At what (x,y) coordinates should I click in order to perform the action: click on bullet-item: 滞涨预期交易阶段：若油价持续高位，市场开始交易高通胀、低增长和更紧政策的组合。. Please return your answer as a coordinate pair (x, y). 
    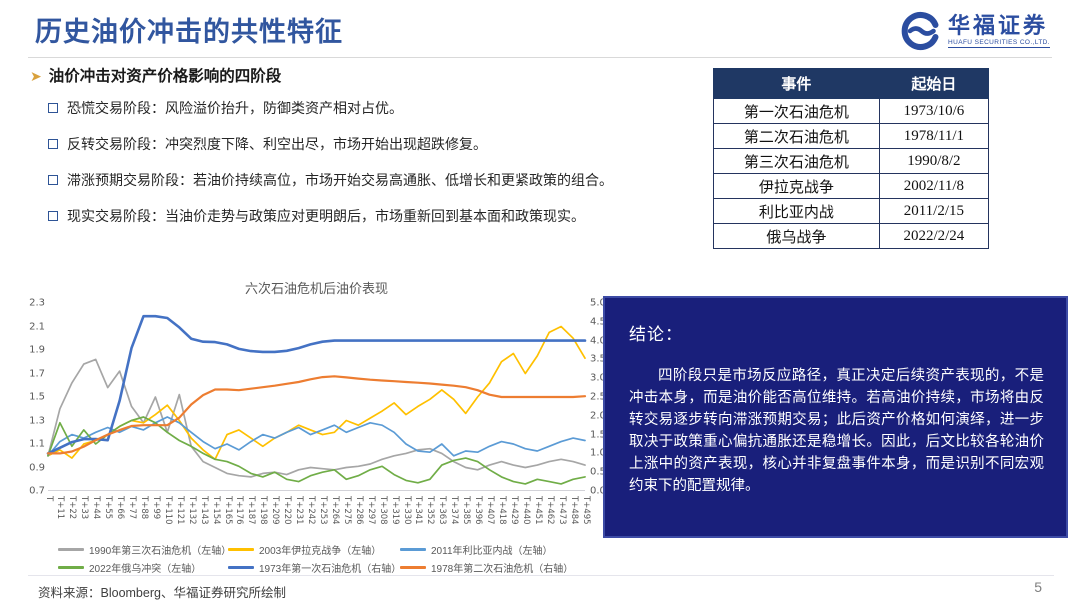
    Looking at the image, I should click on (330, 180).